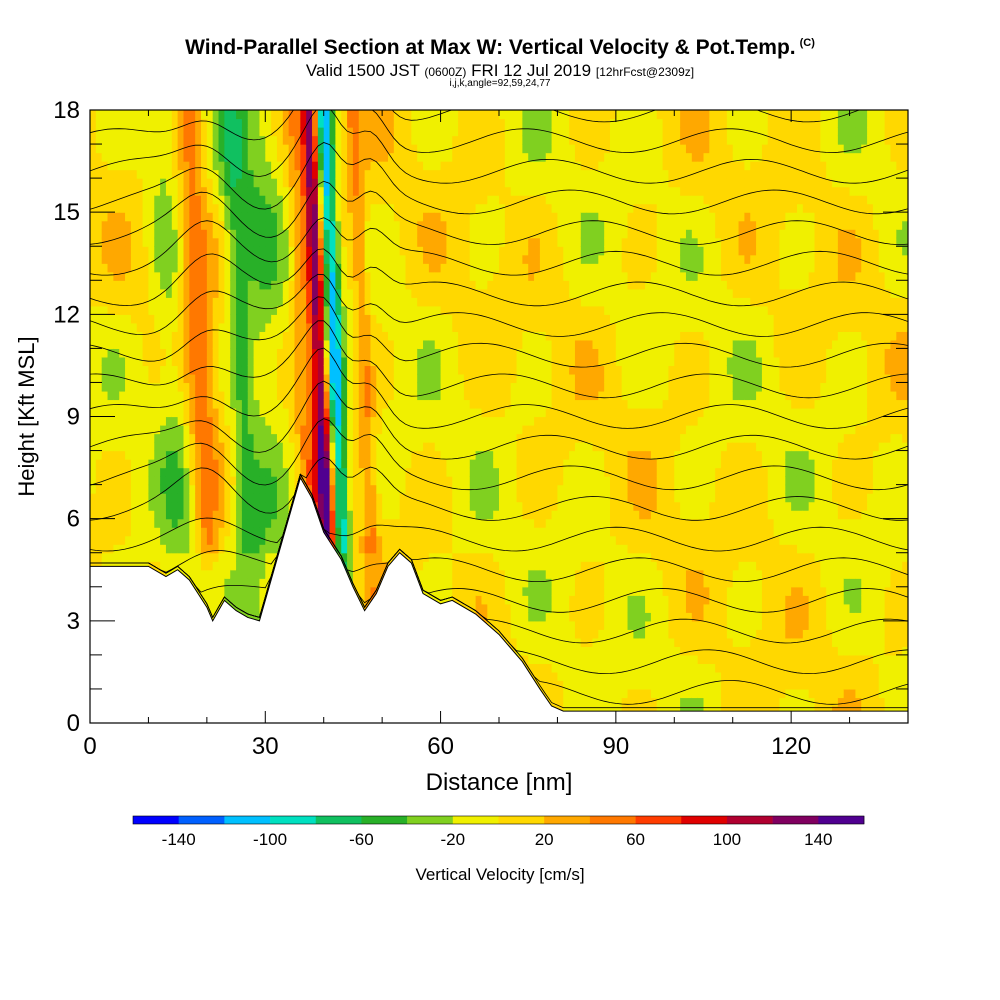 Image resolution: width=1000 pixels, height=1000 pixels. I want to click on y-tick-label: 15, so click(66, 212).